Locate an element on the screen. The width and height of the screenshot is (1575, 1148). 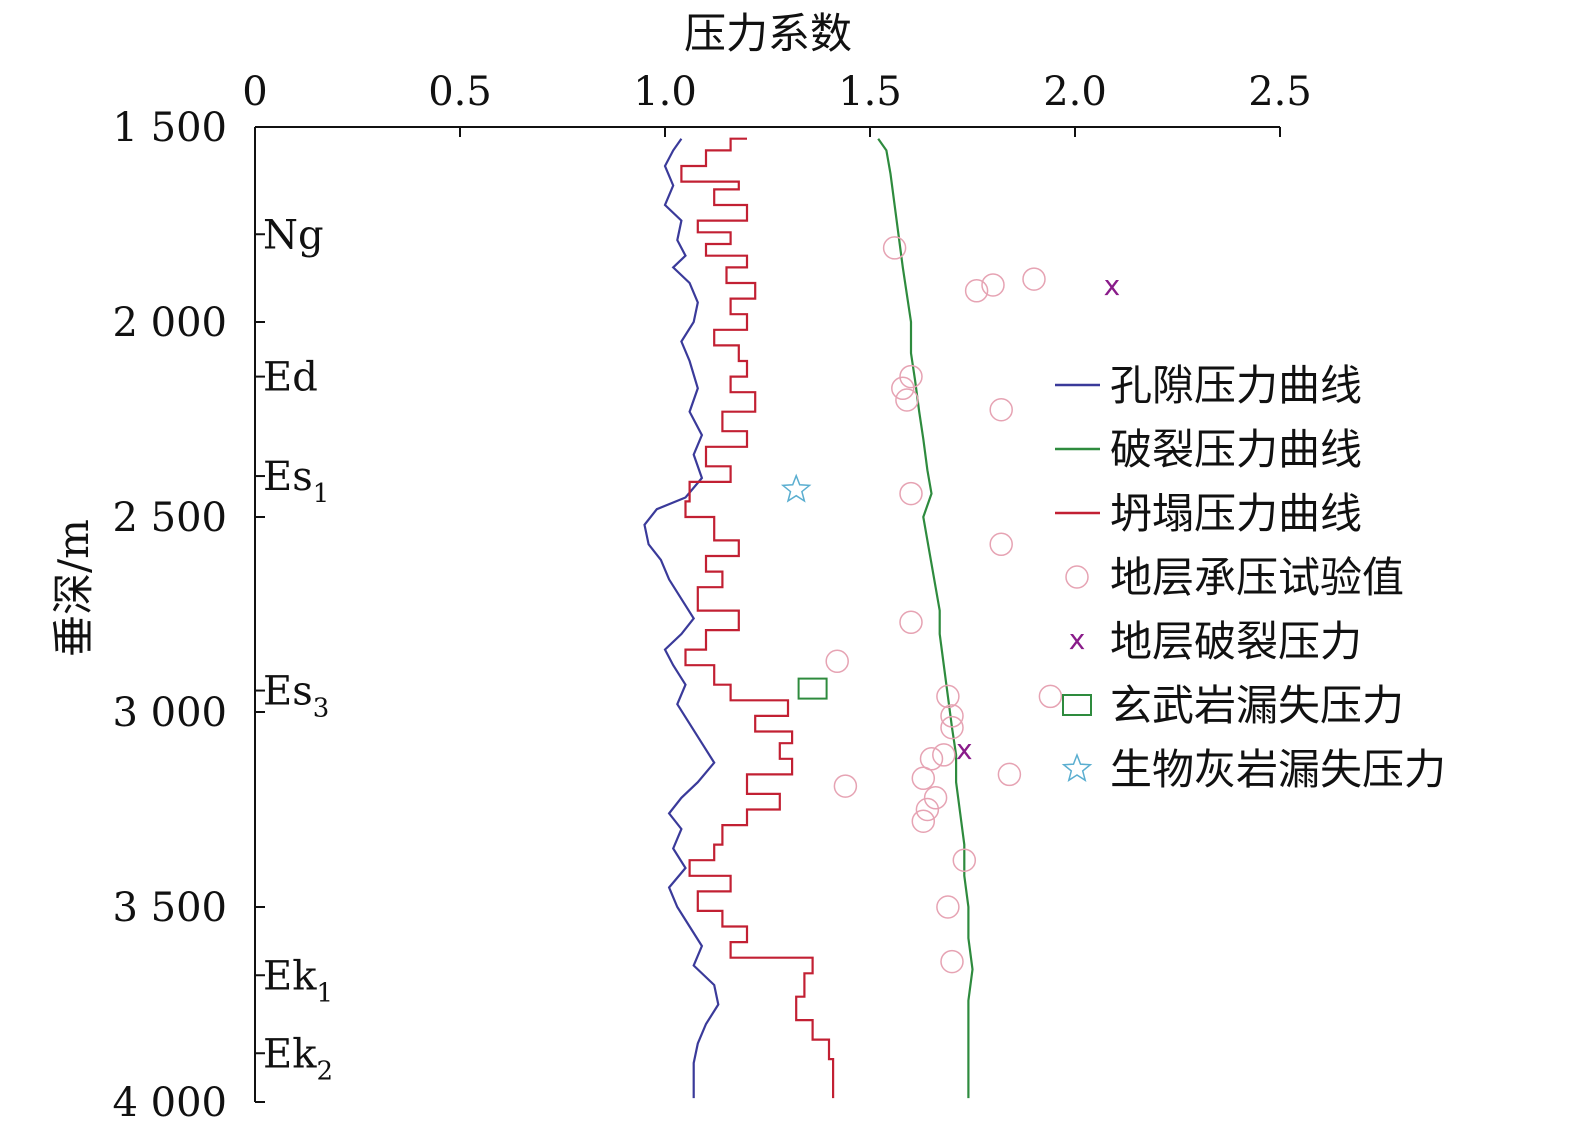
x-tick-label: 2.5 is located at coordinates (1280, 92).